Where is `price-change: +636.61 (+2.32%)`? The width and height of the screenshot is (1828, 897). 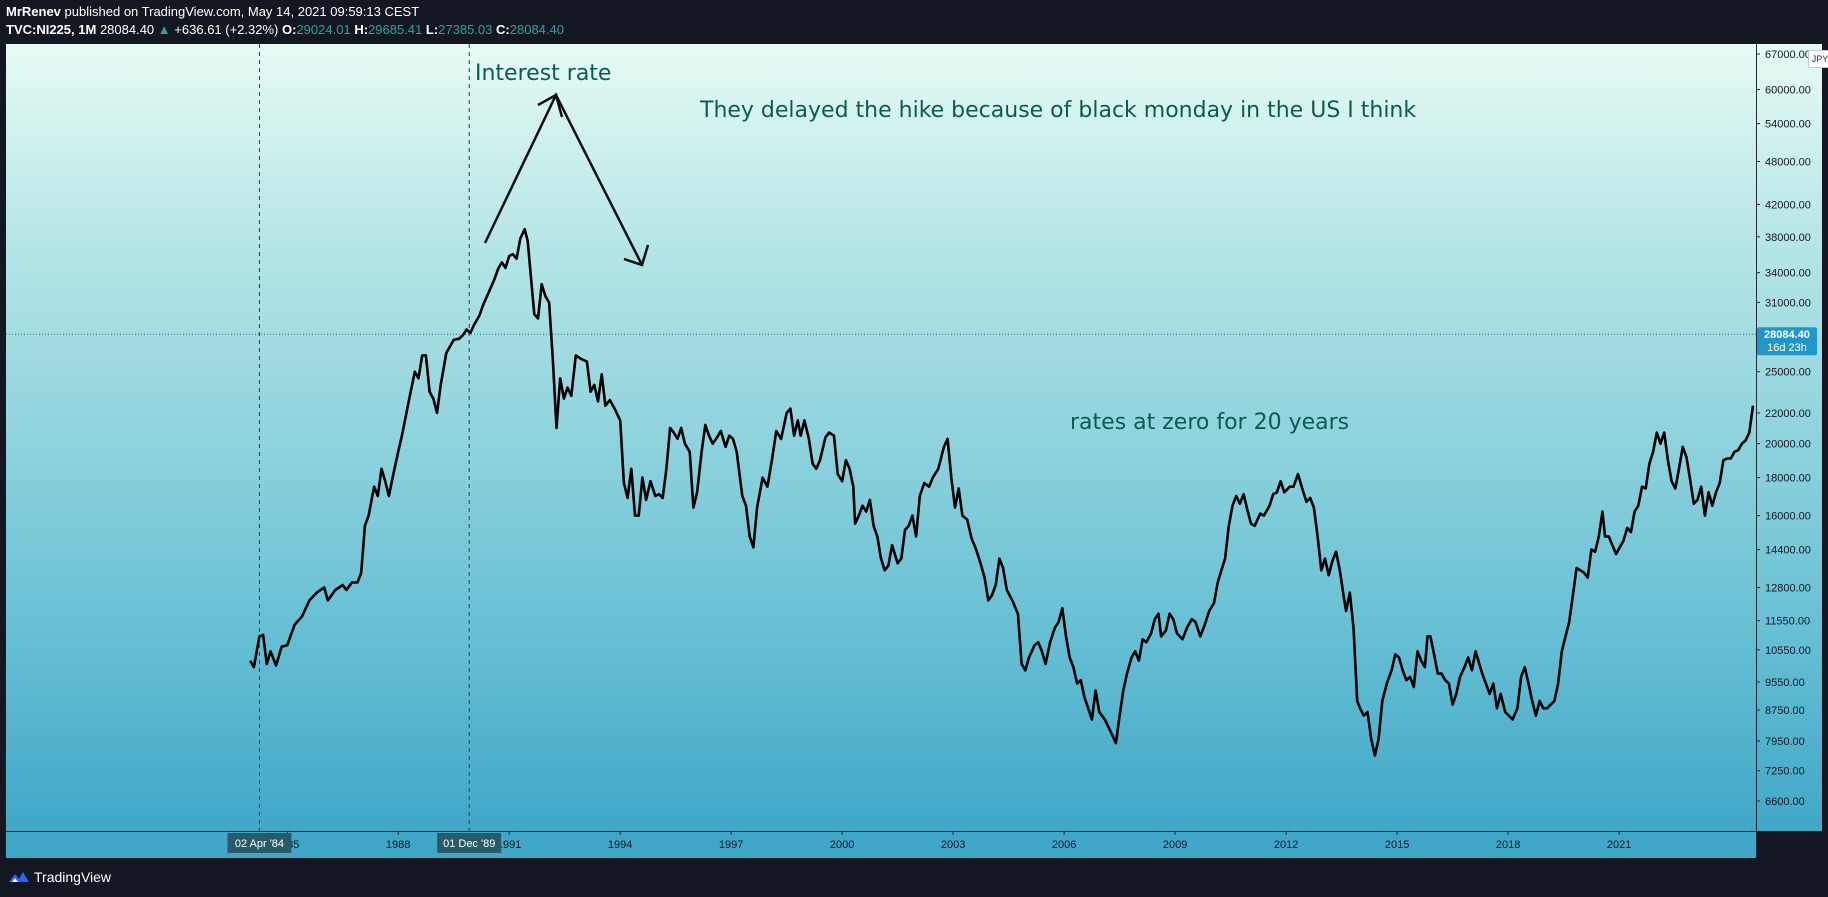
price-change: +636.61 (+2.32%) is located at coordinates (226, 29).